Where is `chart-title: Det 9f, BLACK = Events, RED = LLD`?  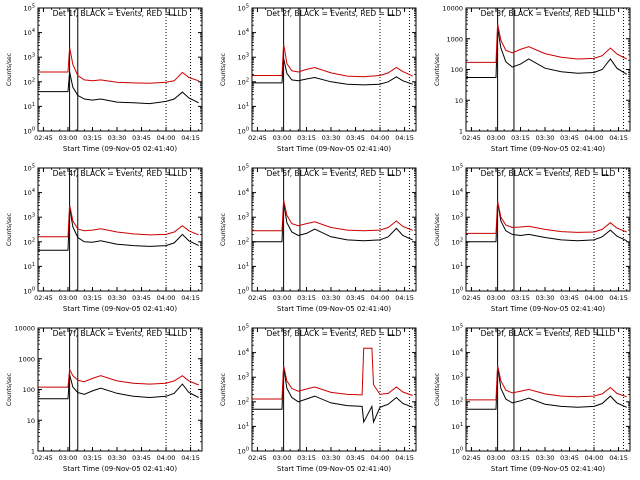
chart-title: Det 9f, BLACK = Events, RED = LLD is located at coordinates (548, 333).